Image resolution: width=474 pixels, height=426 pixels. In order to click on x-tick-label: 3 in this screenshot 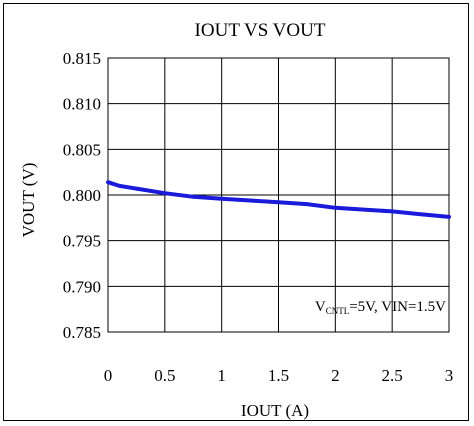, I will do `click(449, 375)`.